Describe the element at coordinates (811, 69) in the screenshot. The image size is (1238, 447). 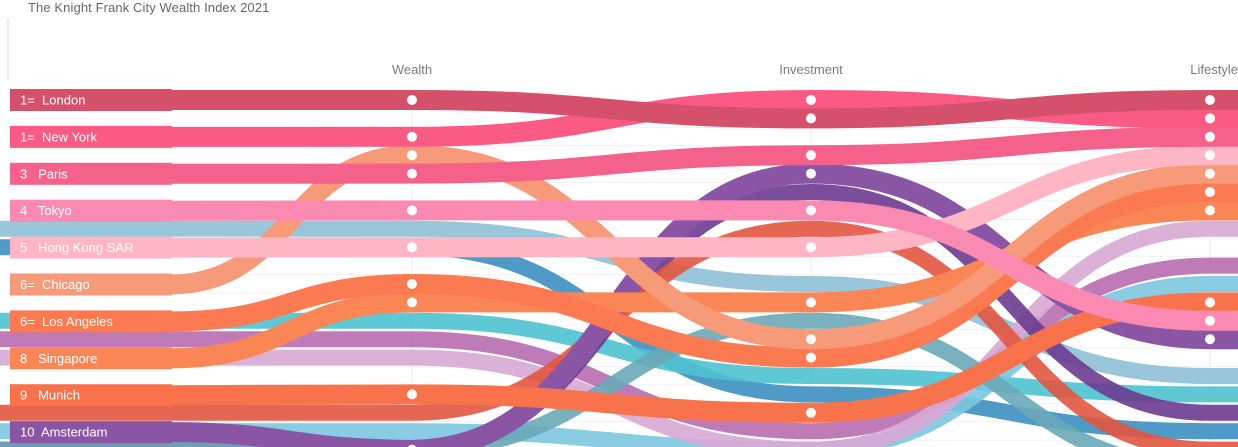
I see `stage-label-investment: Investment` at that location.